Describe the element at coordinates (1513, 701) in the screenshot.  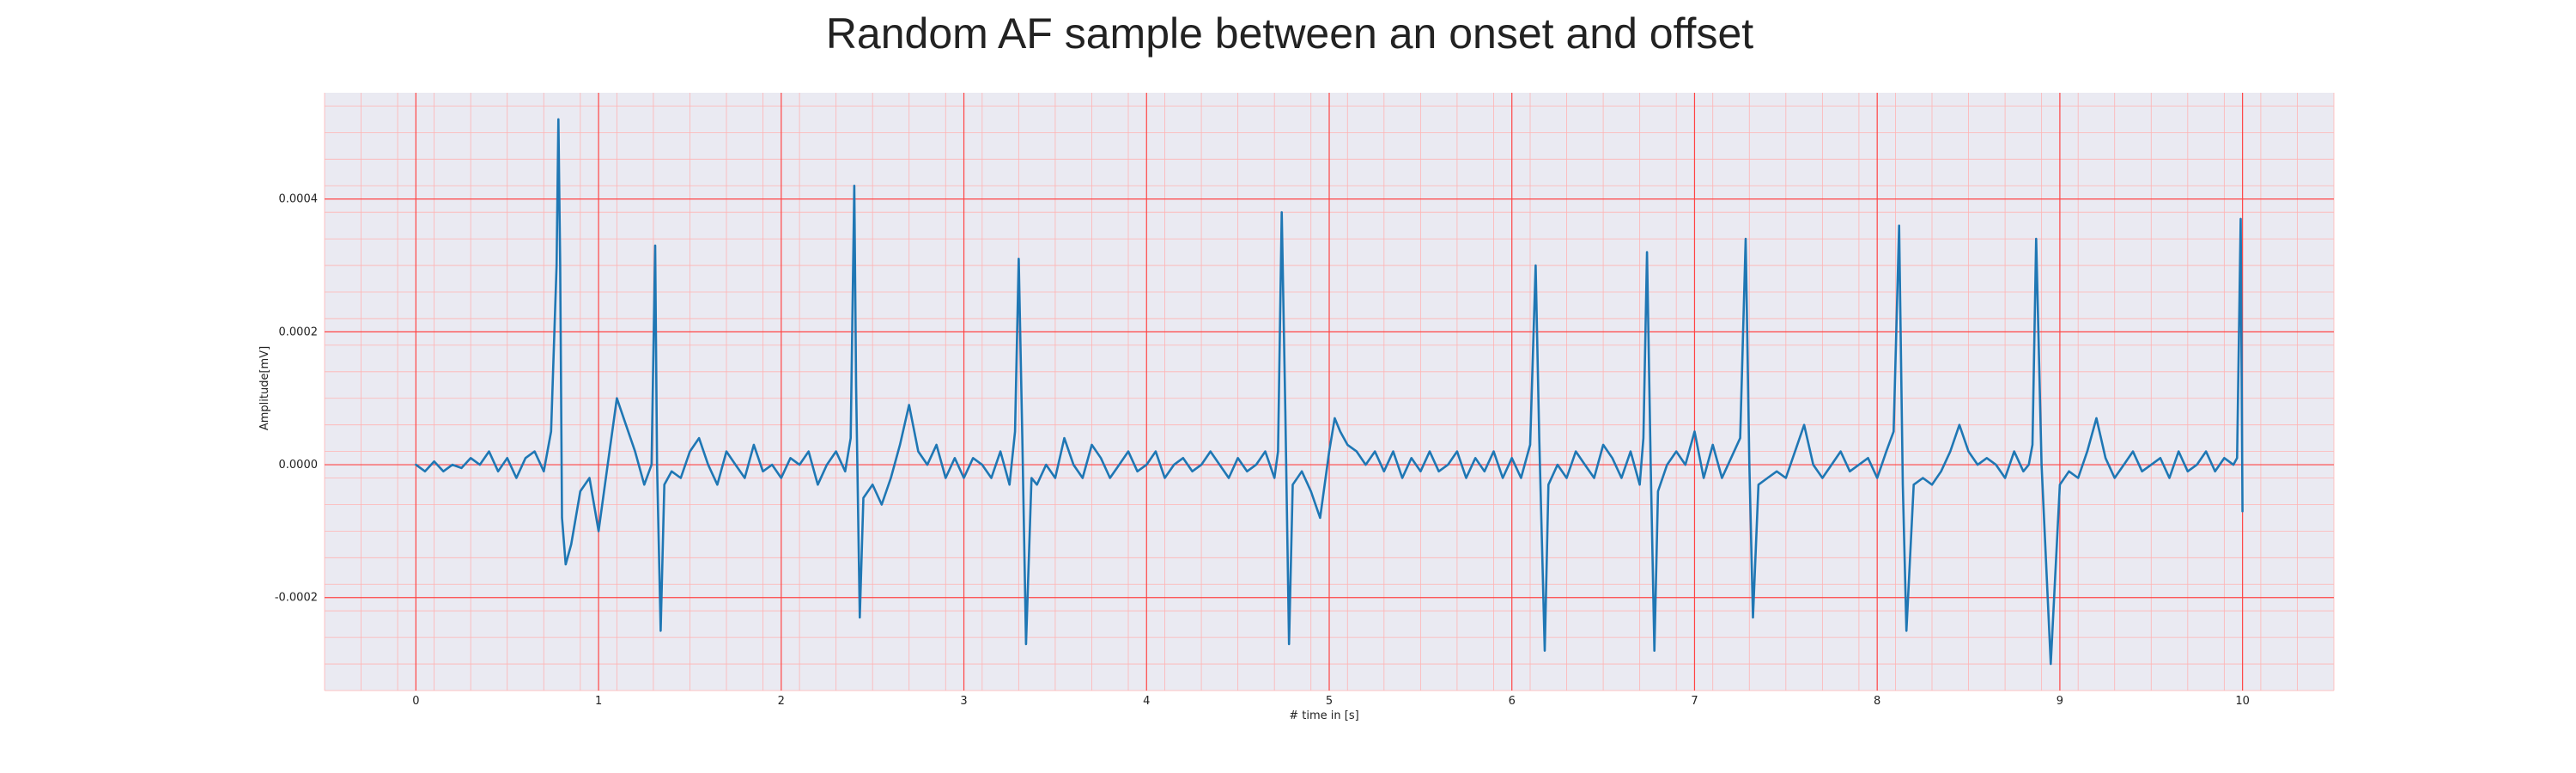
I see `x-tick-label: 6` at that location.